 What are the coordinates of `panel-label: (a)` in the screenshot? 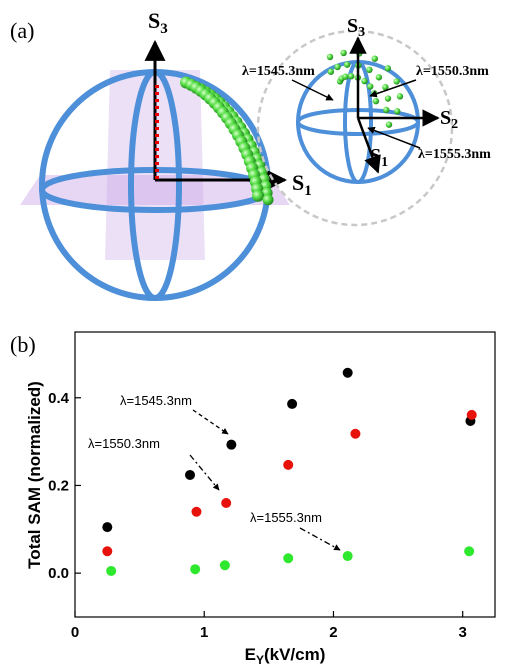 It's located at (22, 30).